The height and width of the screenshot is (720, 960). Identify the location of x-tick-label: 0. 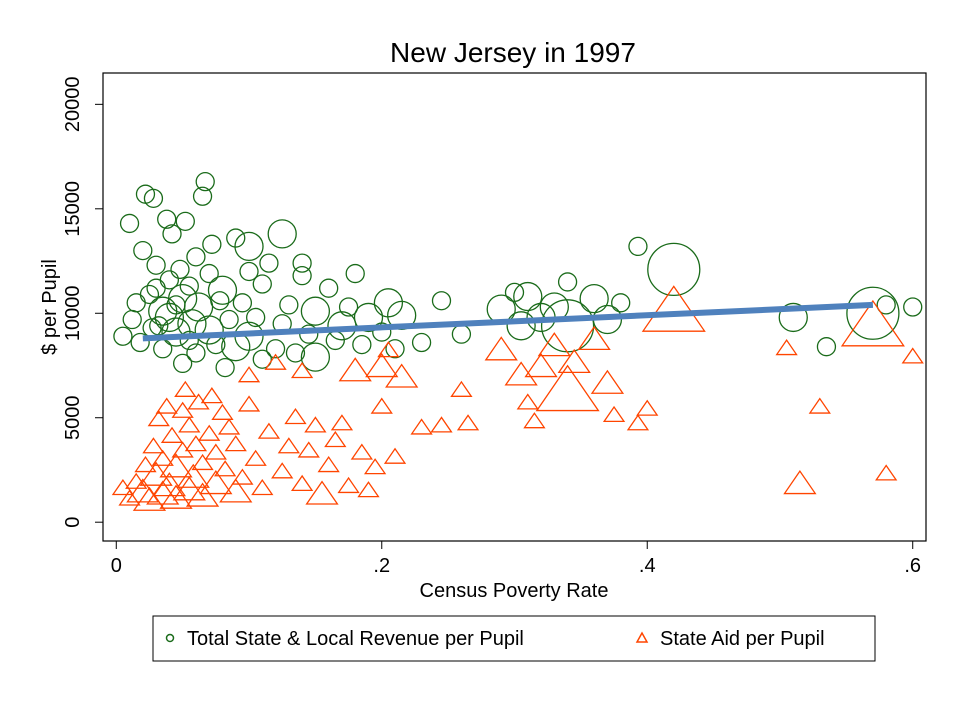
(116, 566).